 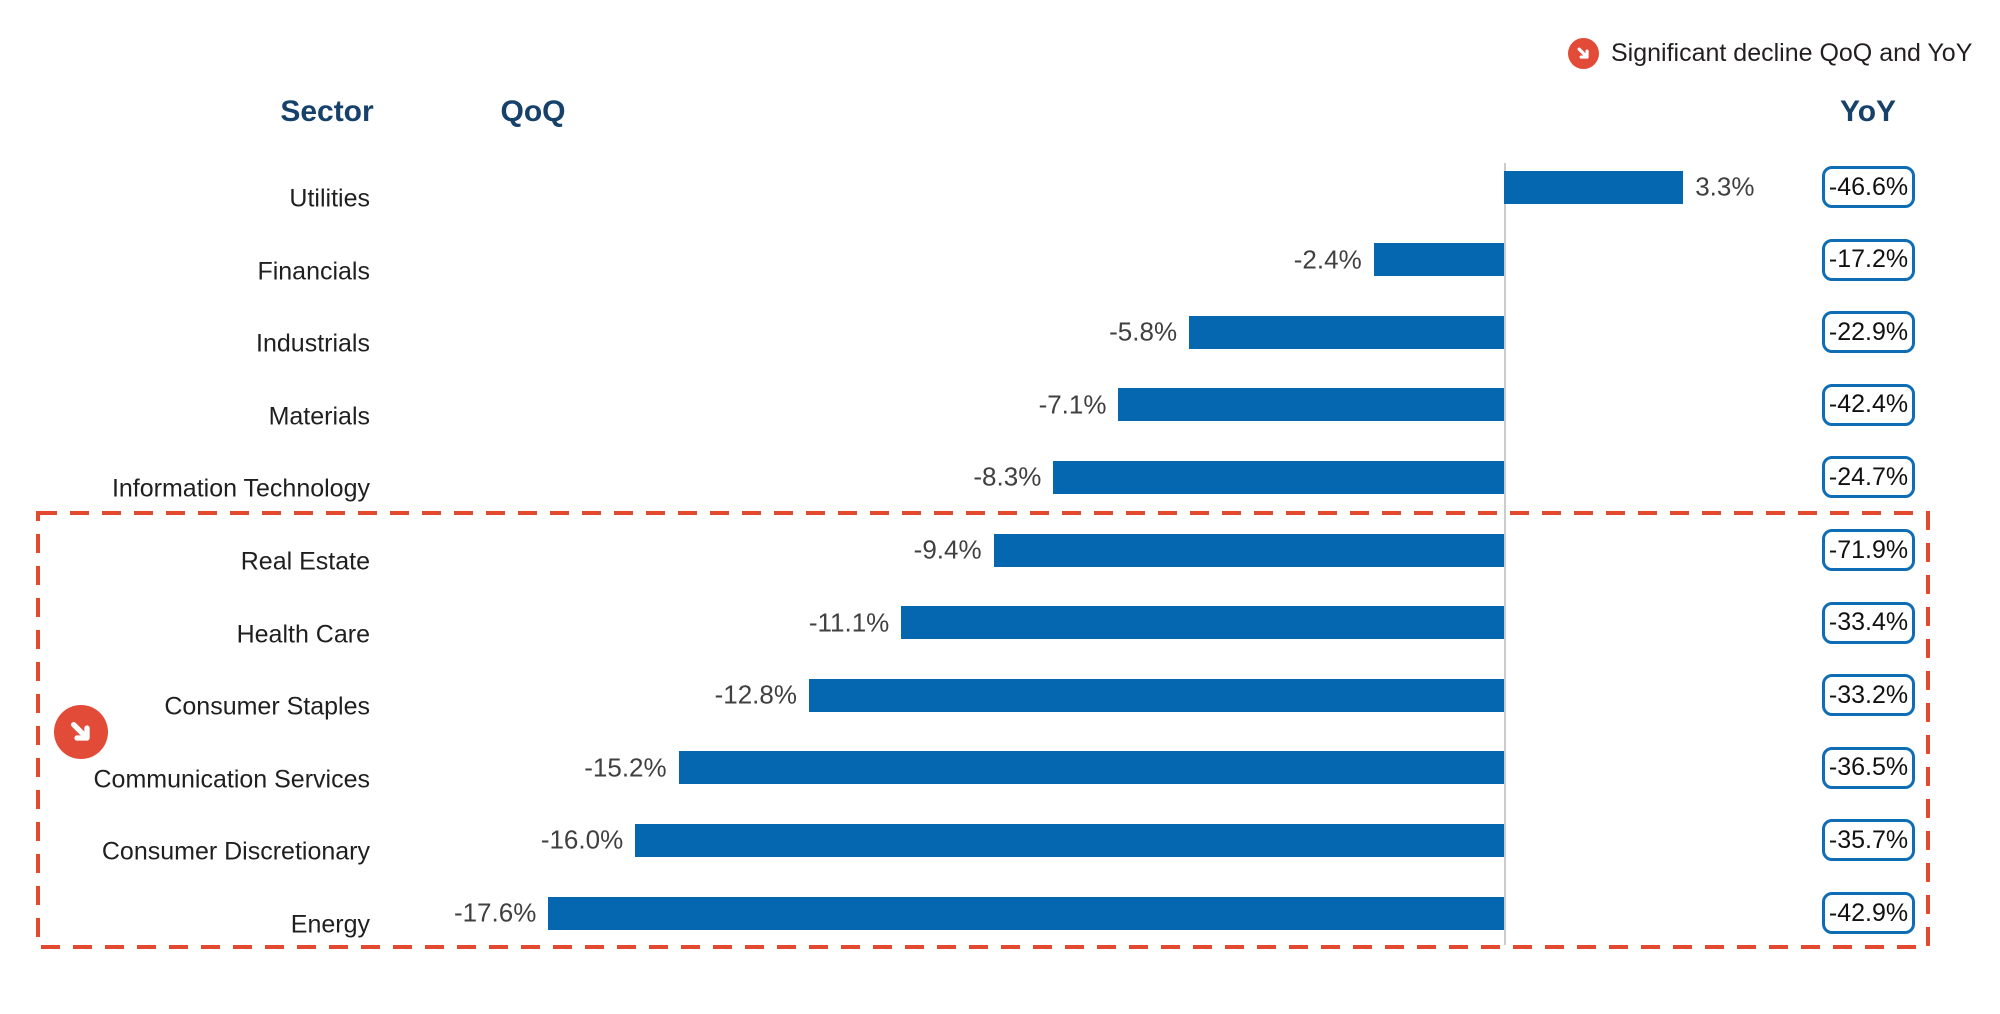 I want to click on qoq-value-label: -12.8%, so click(x=755, y=694).